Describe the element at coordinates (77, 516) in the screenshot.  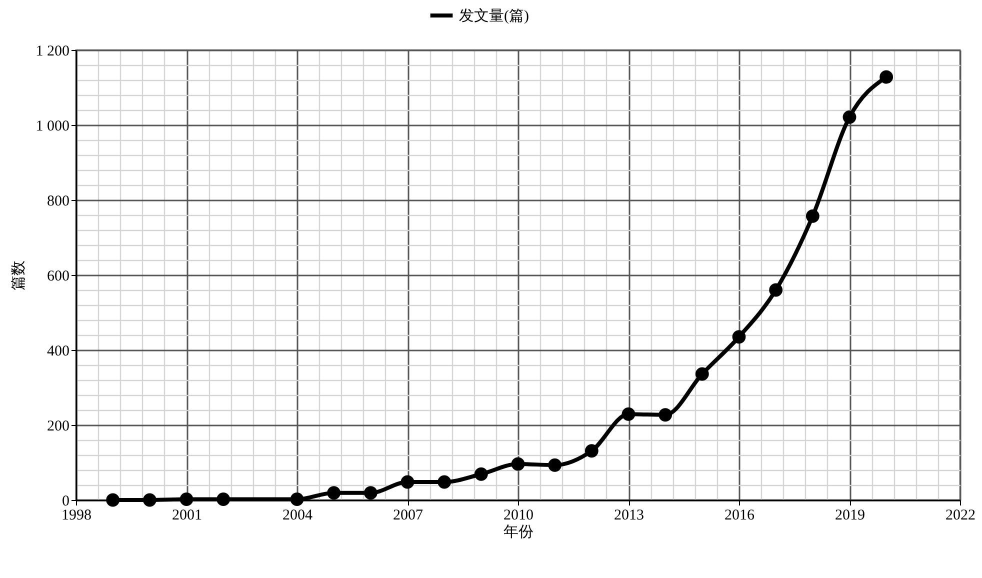
I see `x-tick-label: 1998` at that location.